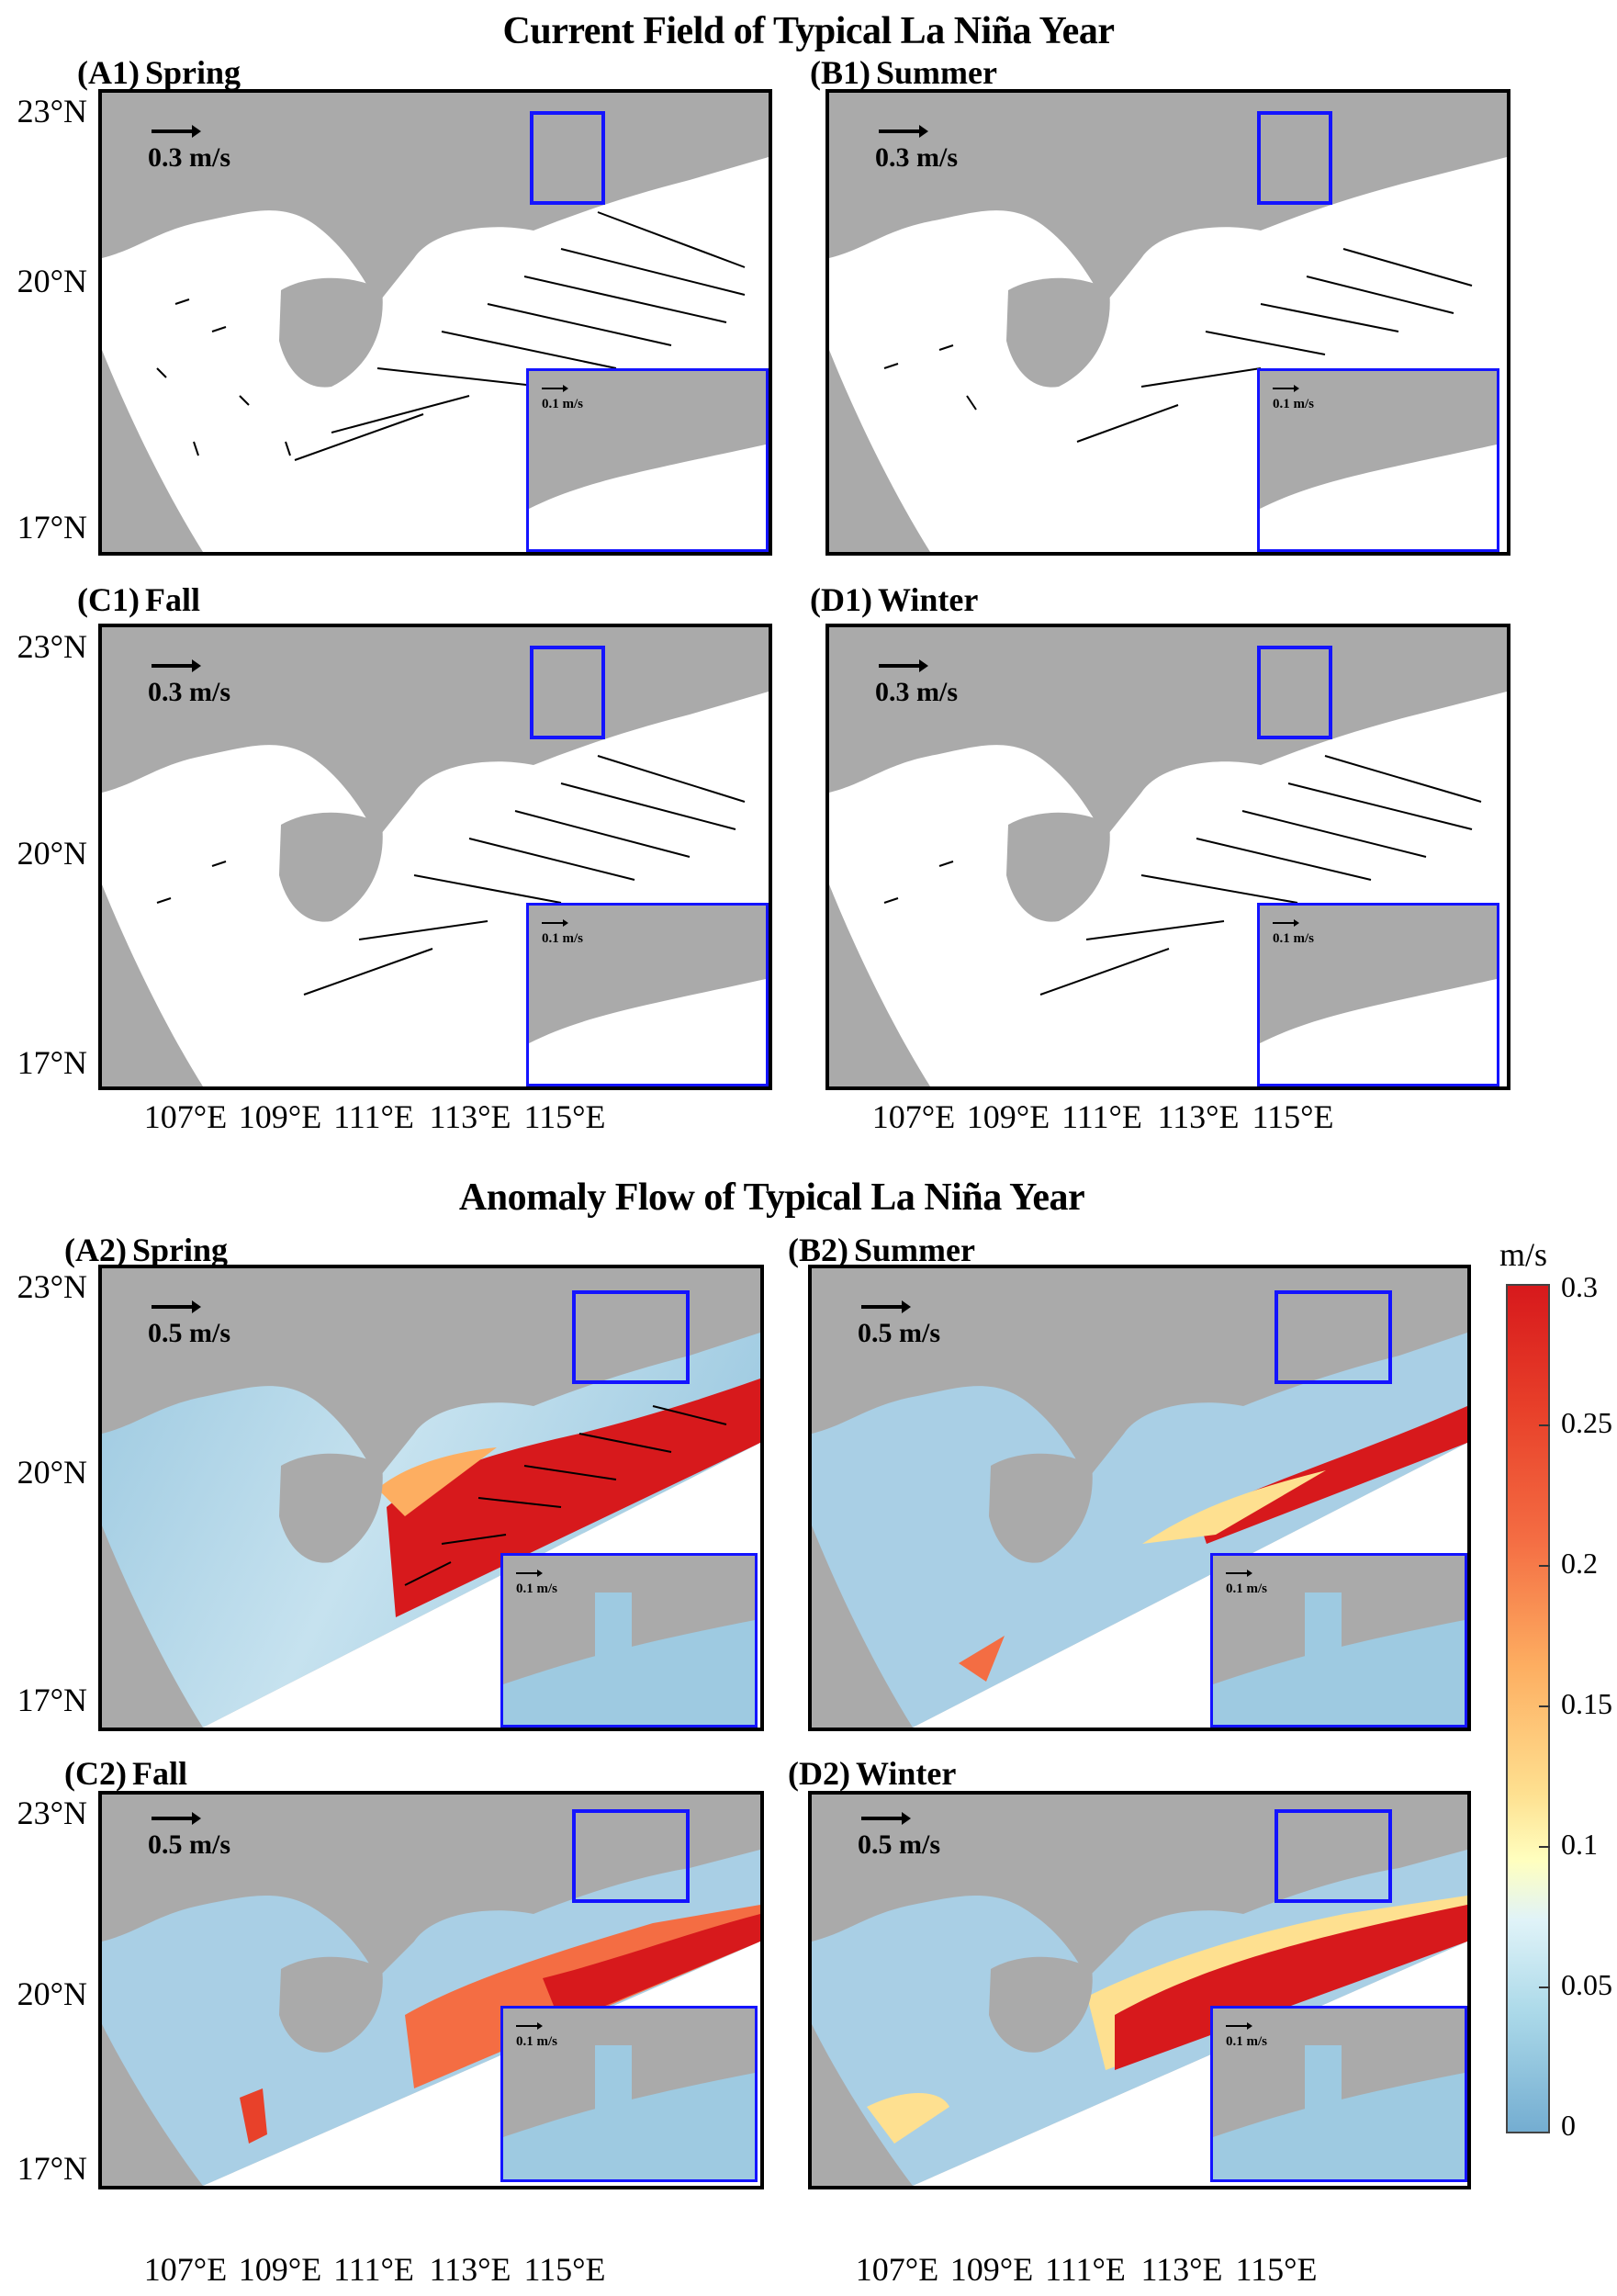  Describe the element at coordinates (108, 599) in the screenshot. I see `panel-id: (C1)` at that location.